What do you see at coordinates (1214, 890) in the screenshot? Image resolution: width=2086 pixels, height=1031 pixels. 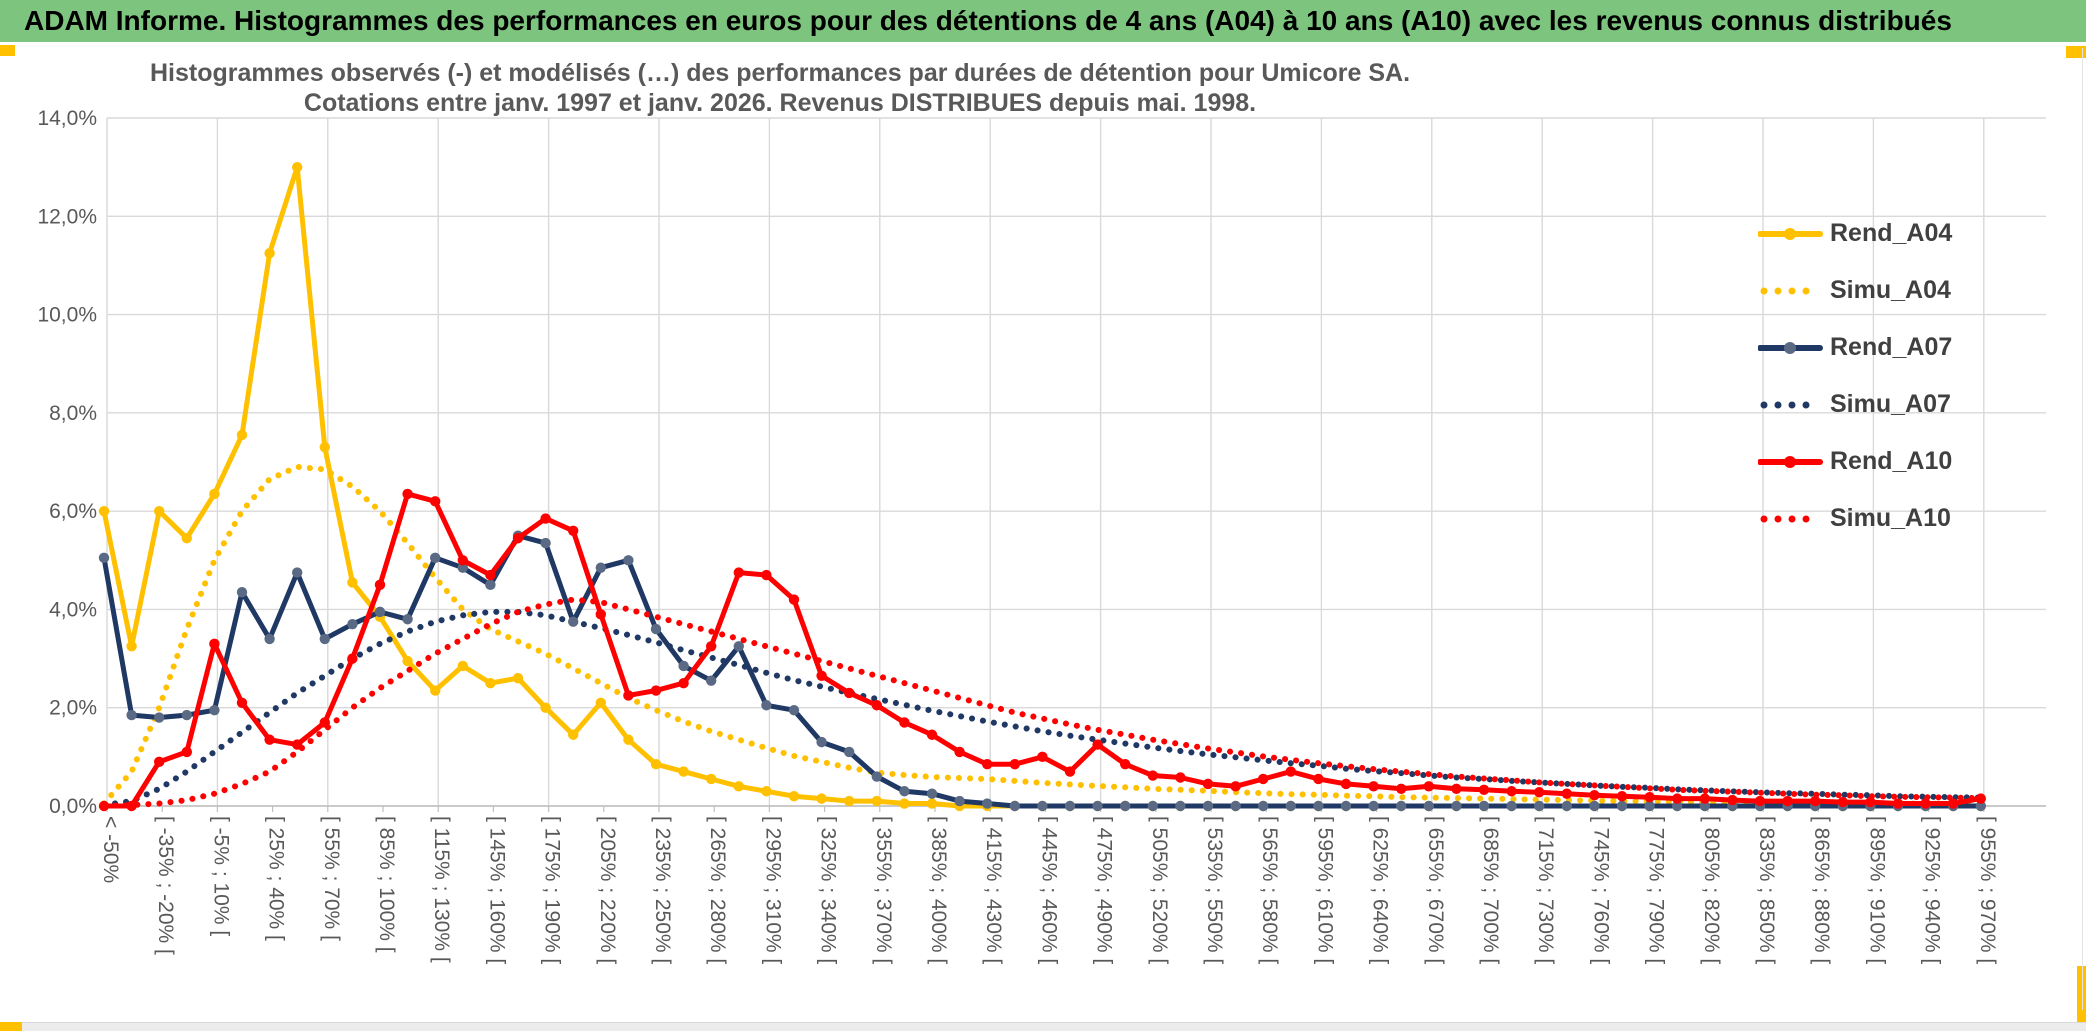 I see `svg-text: [ 535% ; 550% [` at bounding box center [1214, 890].